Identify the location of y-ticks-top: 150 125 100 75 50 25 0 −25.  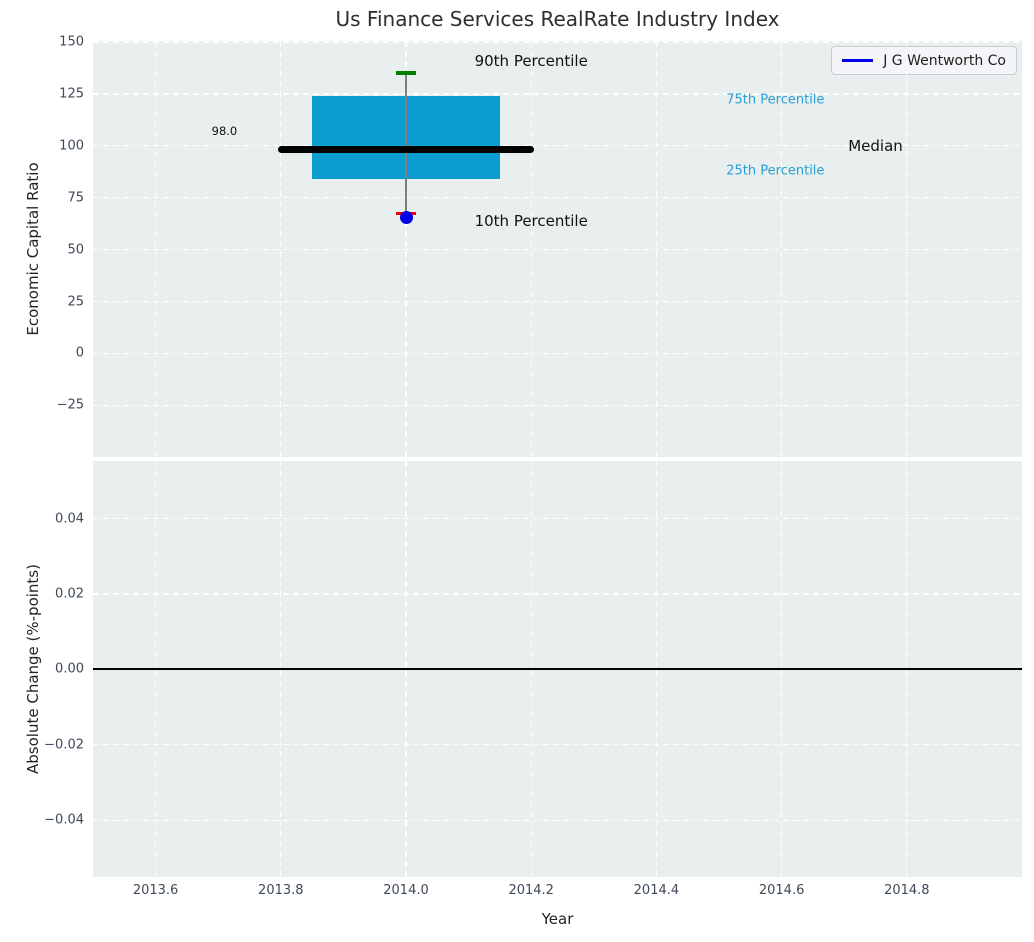
(43, 246).